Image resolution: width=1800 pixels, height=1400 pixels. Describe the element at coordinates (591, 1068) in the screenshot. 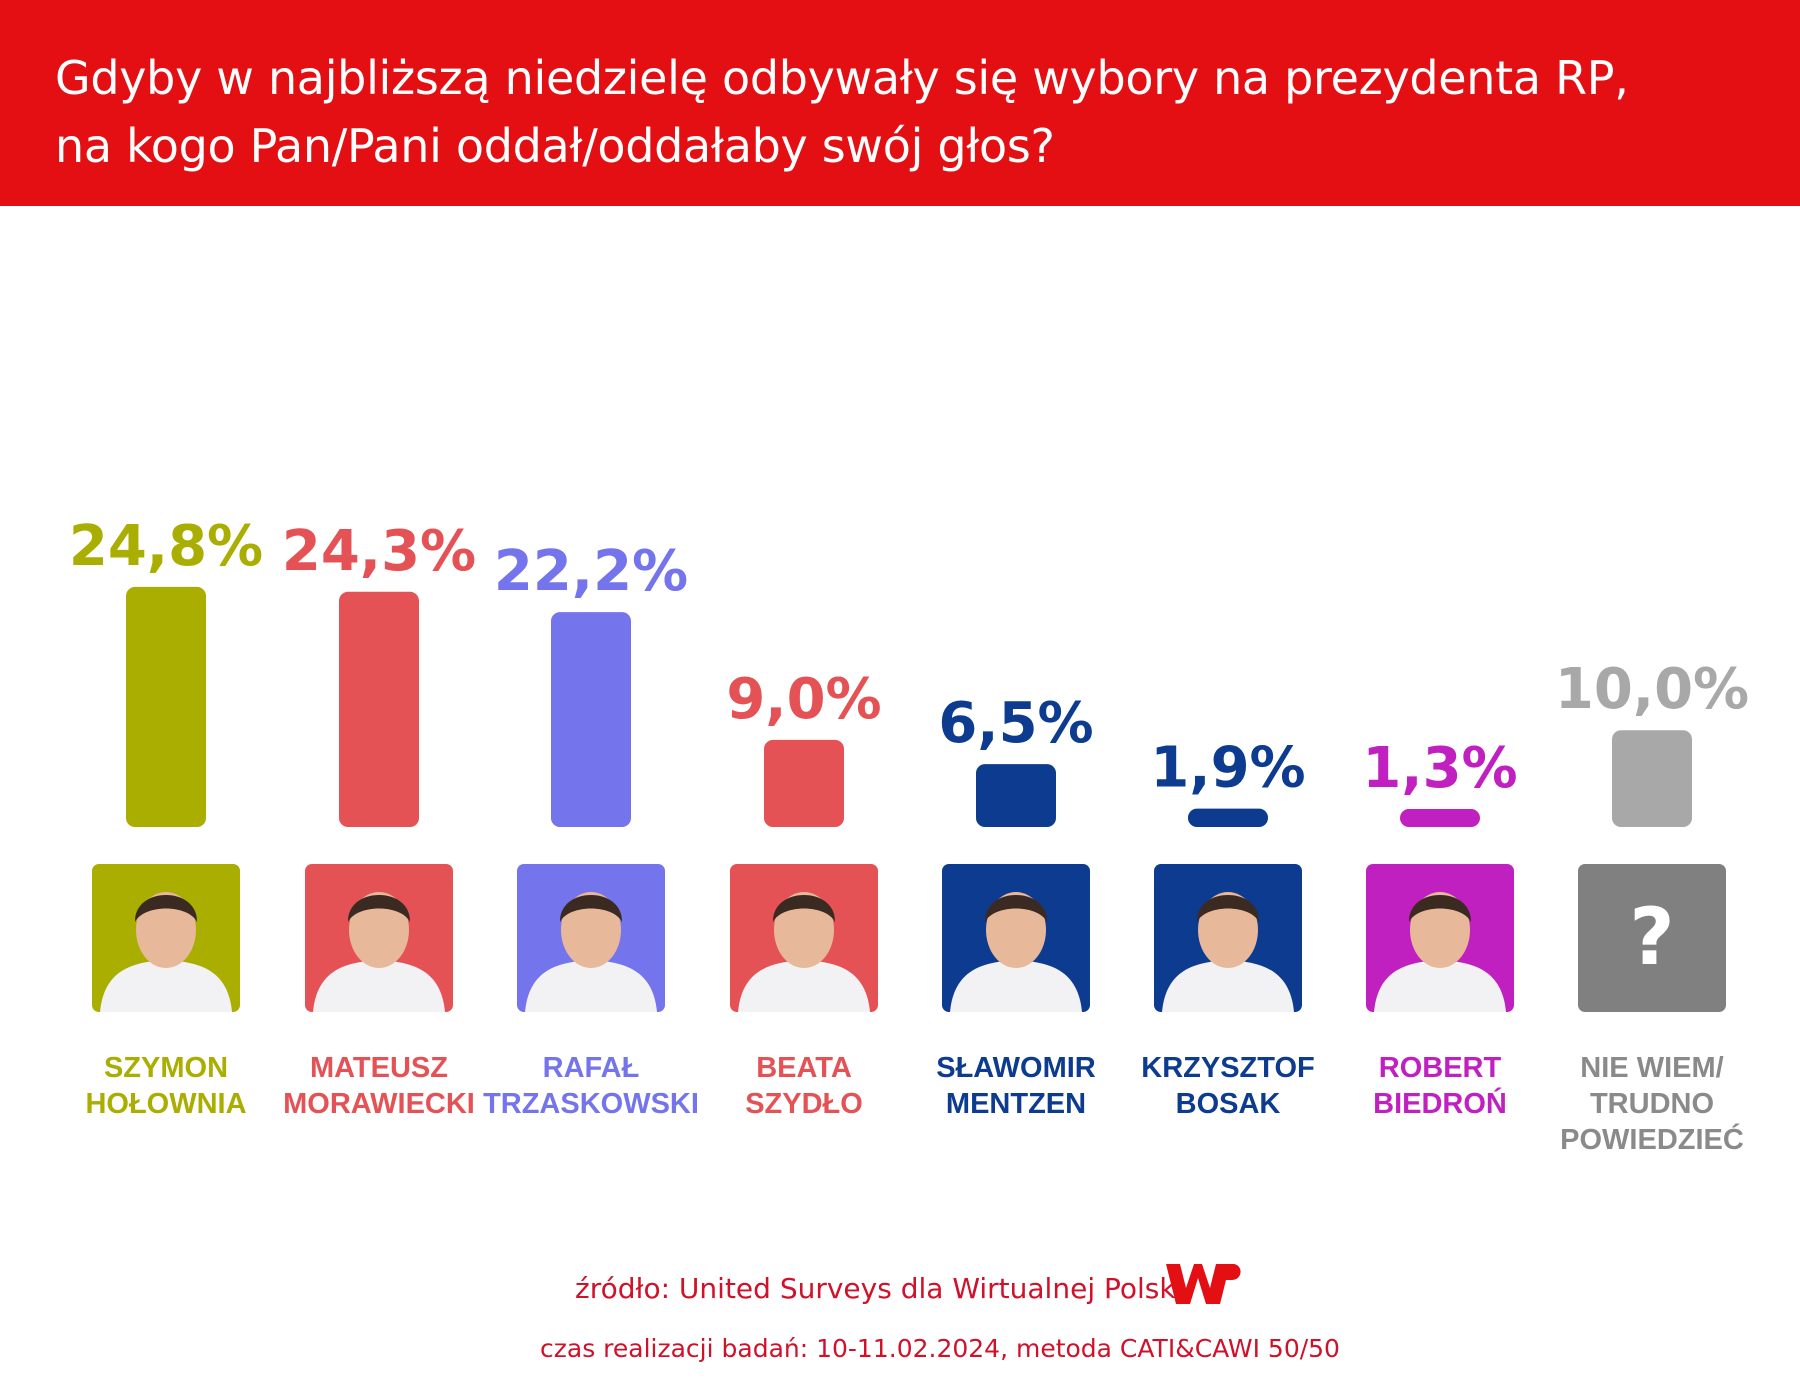

I see `name-label-2-0: RAFAŁ` at that location.